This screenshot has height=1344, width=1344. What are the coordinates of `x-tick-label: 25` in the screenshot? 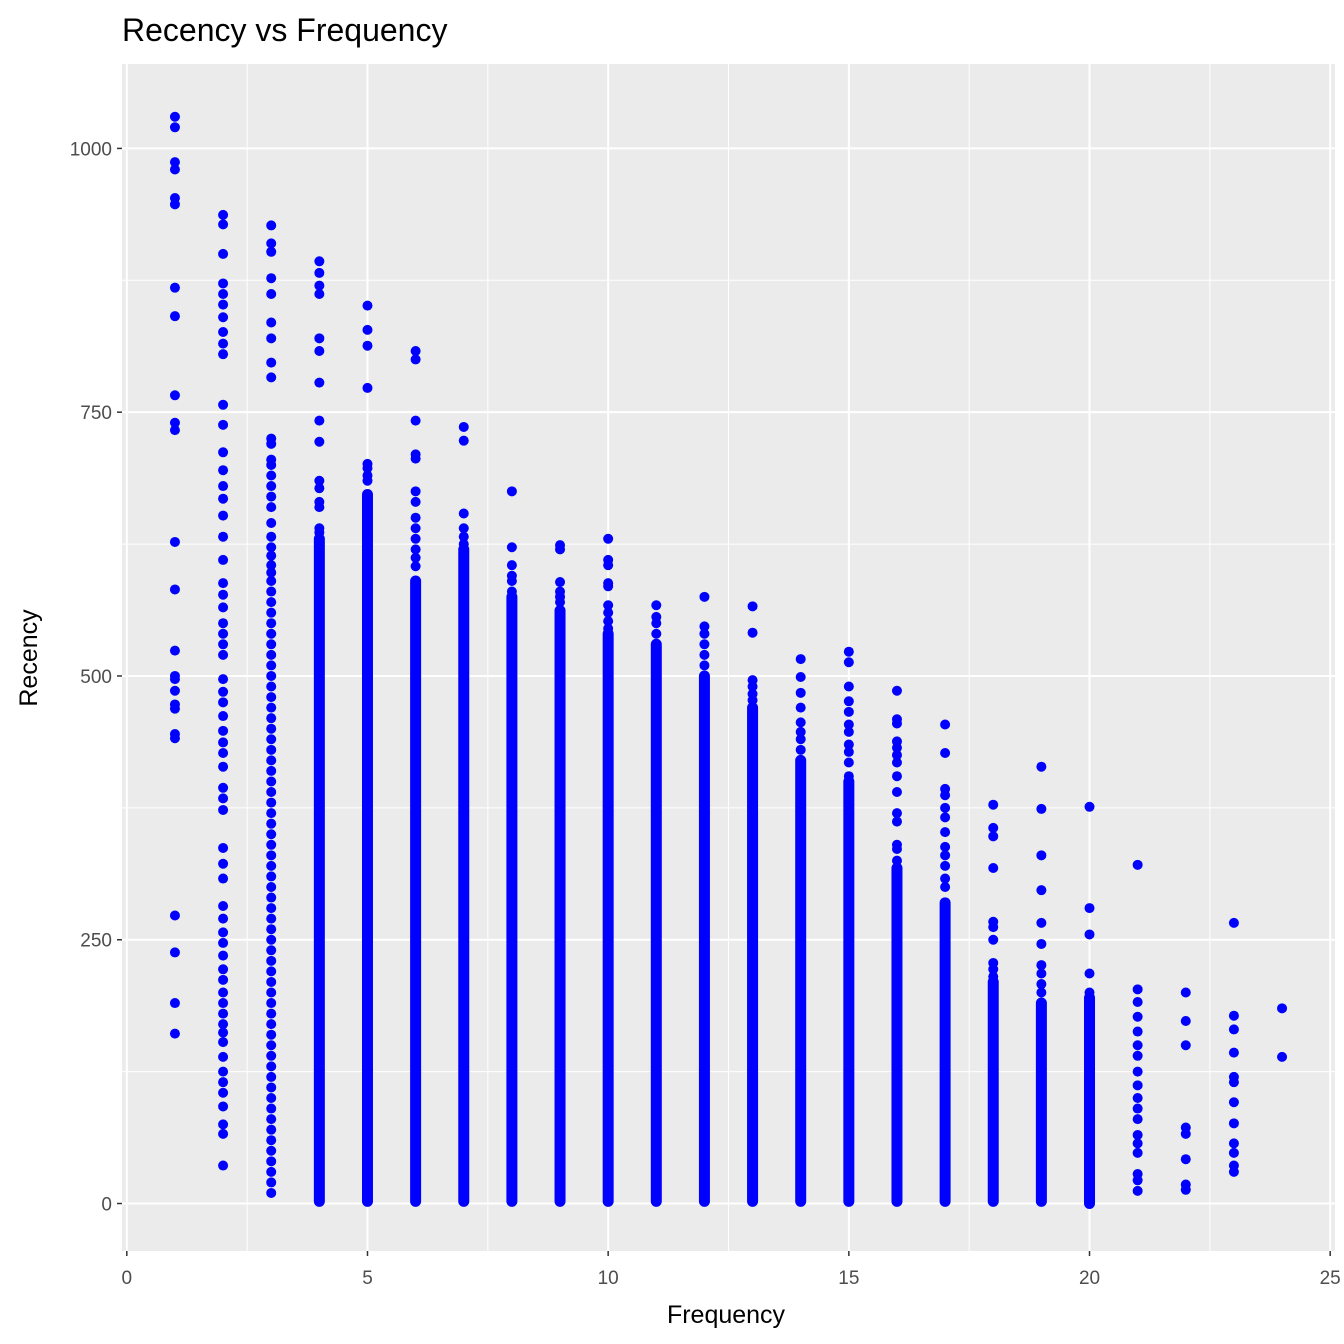 It's located at (1330, 1278).